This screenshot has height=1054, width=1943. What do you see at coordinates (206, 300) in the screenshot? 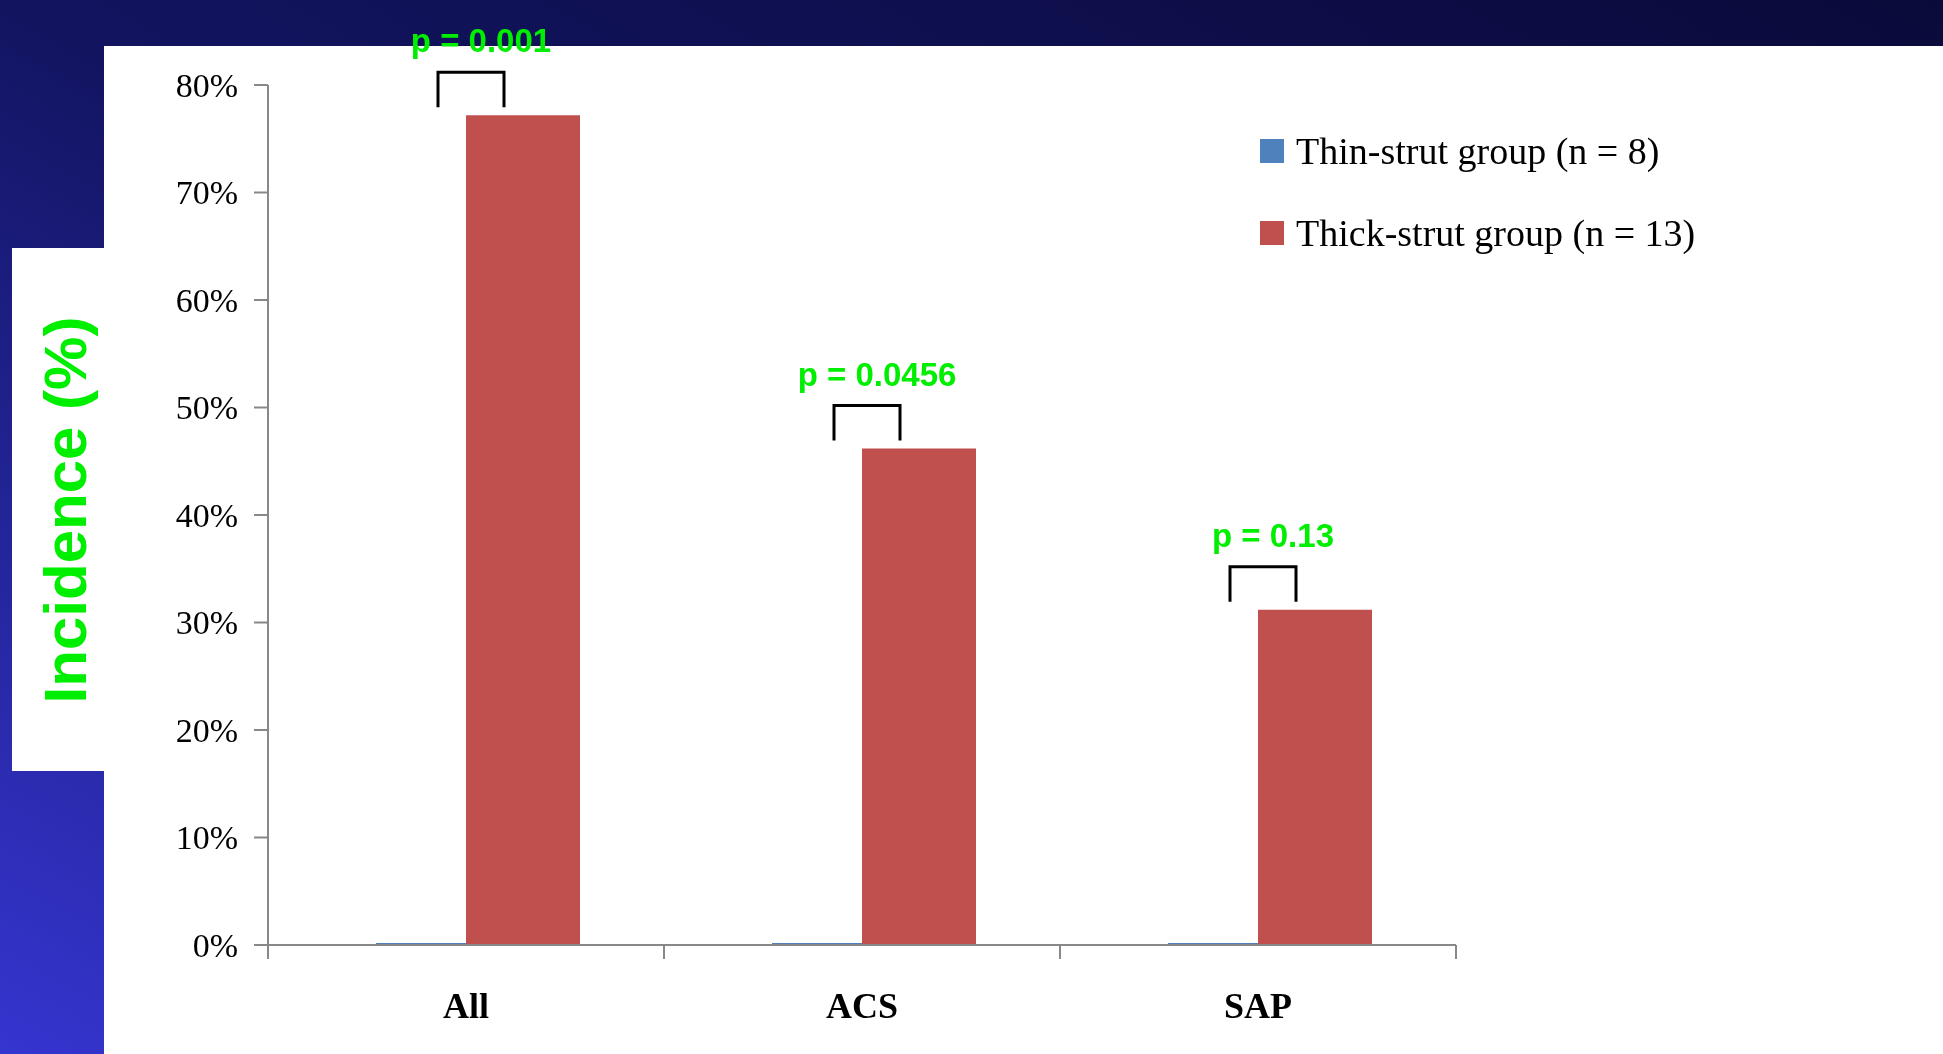
I see `y-tick-label: 60%` at bounding box center [206, 300].